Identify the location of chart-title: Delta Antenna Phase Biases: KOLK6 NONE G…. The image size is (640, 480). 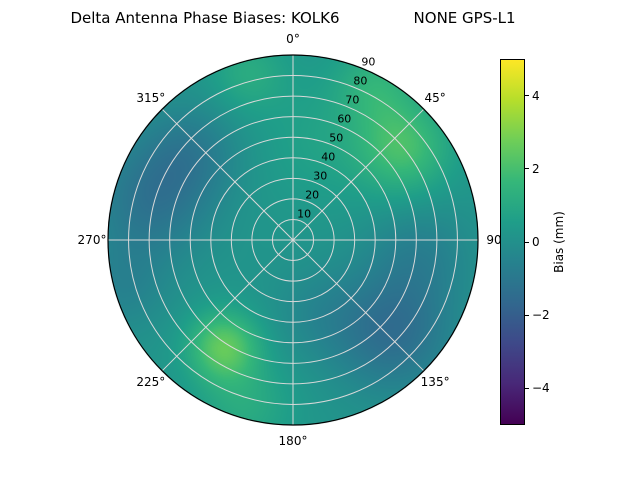
(292, 18).